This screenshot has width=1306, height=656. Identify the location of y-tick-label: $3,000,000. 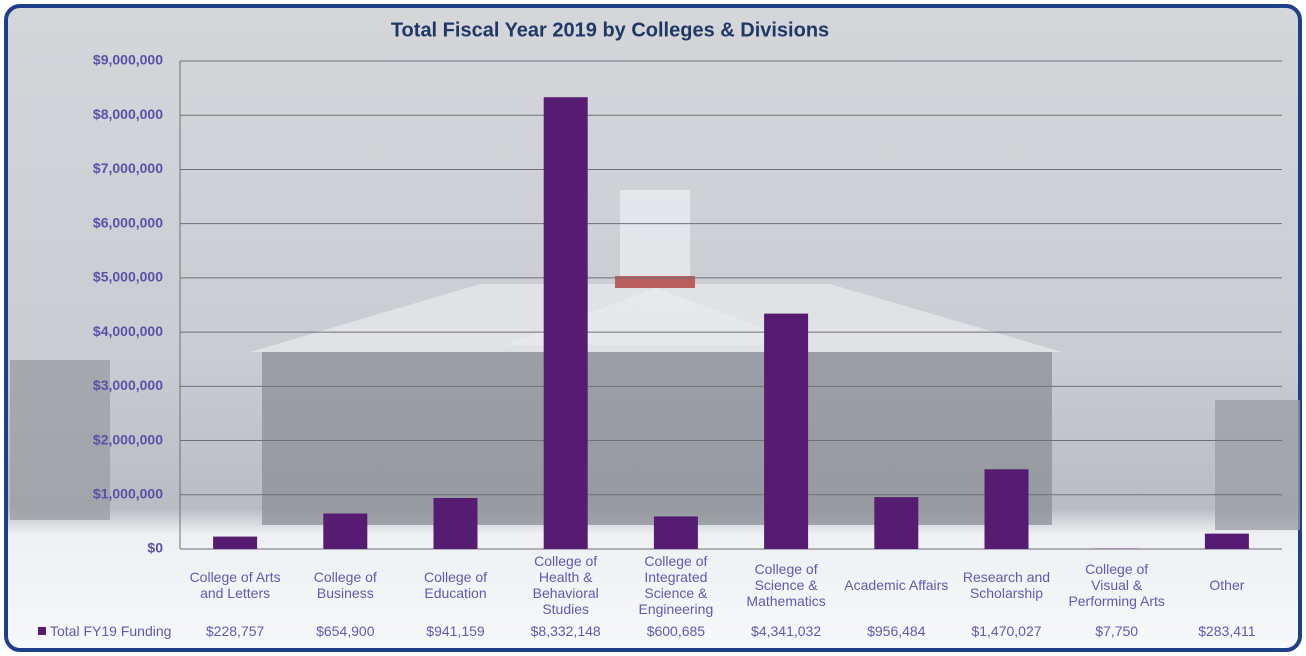
(128, 385).